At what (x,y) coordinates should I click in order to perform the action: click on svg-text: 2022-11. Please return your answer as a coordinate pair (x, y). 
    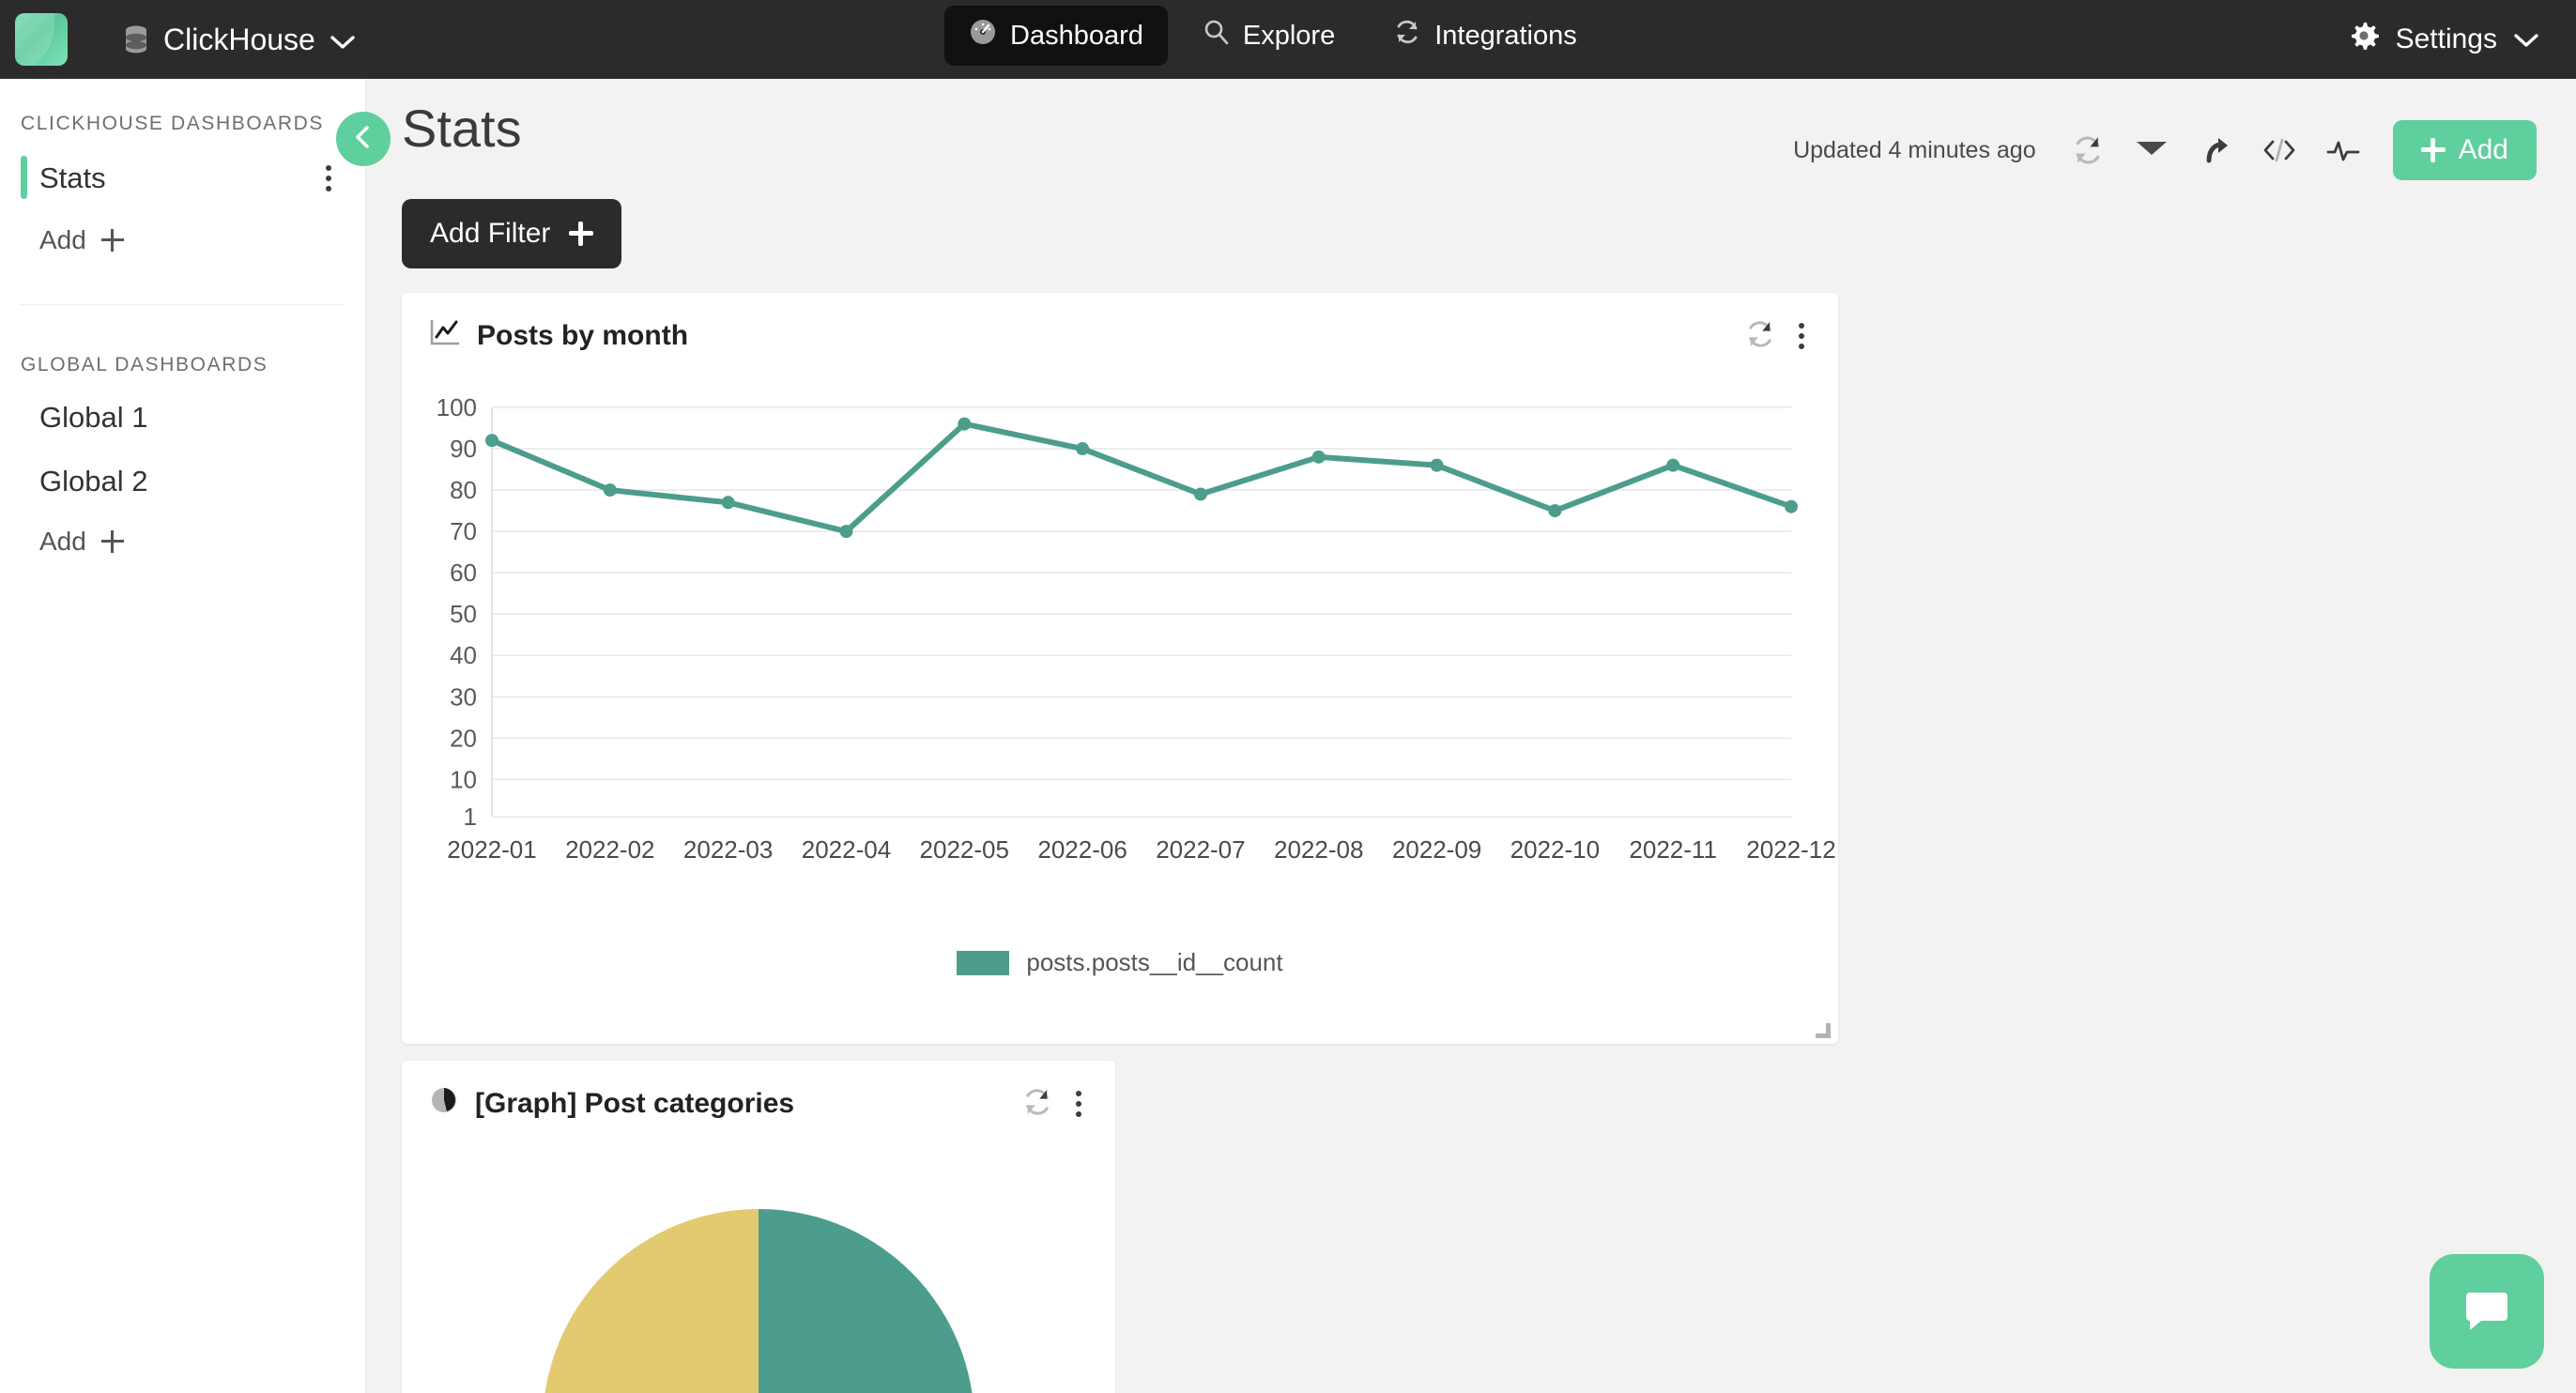
    Looking at the image, I should click on (1673, 849).